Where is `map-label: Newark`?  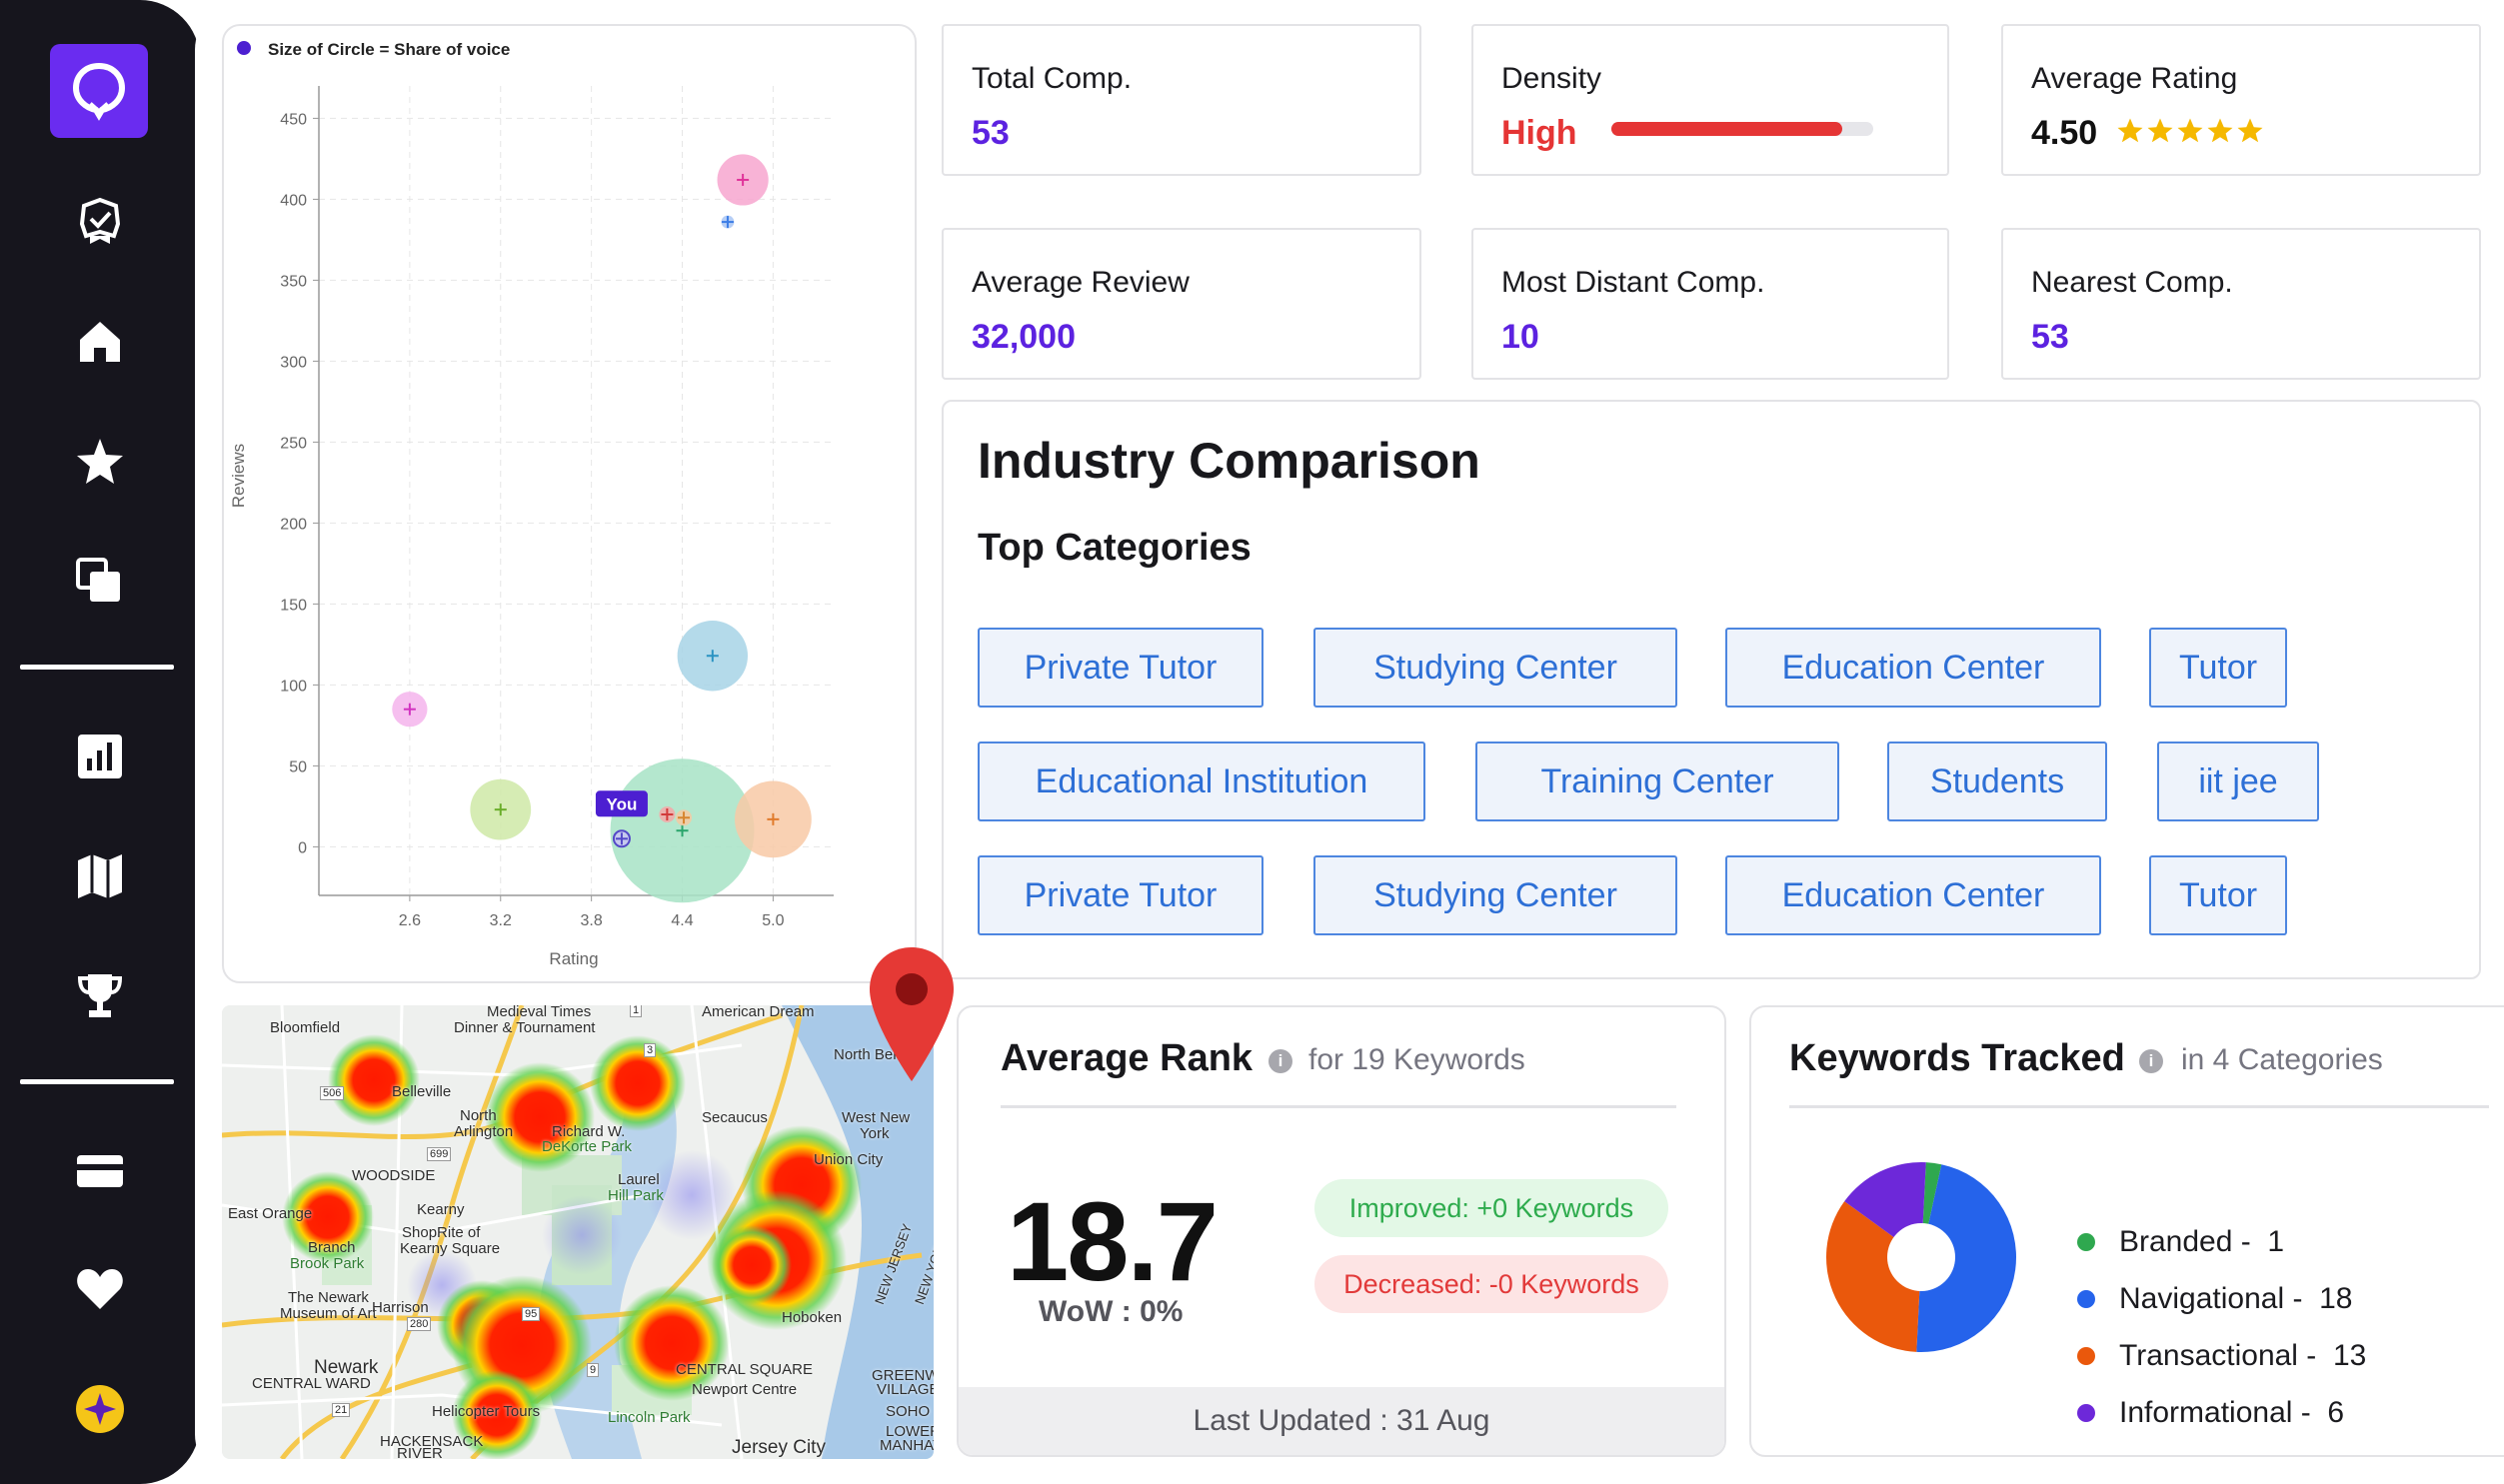
map-label: Newark is located at coordinates (346, 1367).